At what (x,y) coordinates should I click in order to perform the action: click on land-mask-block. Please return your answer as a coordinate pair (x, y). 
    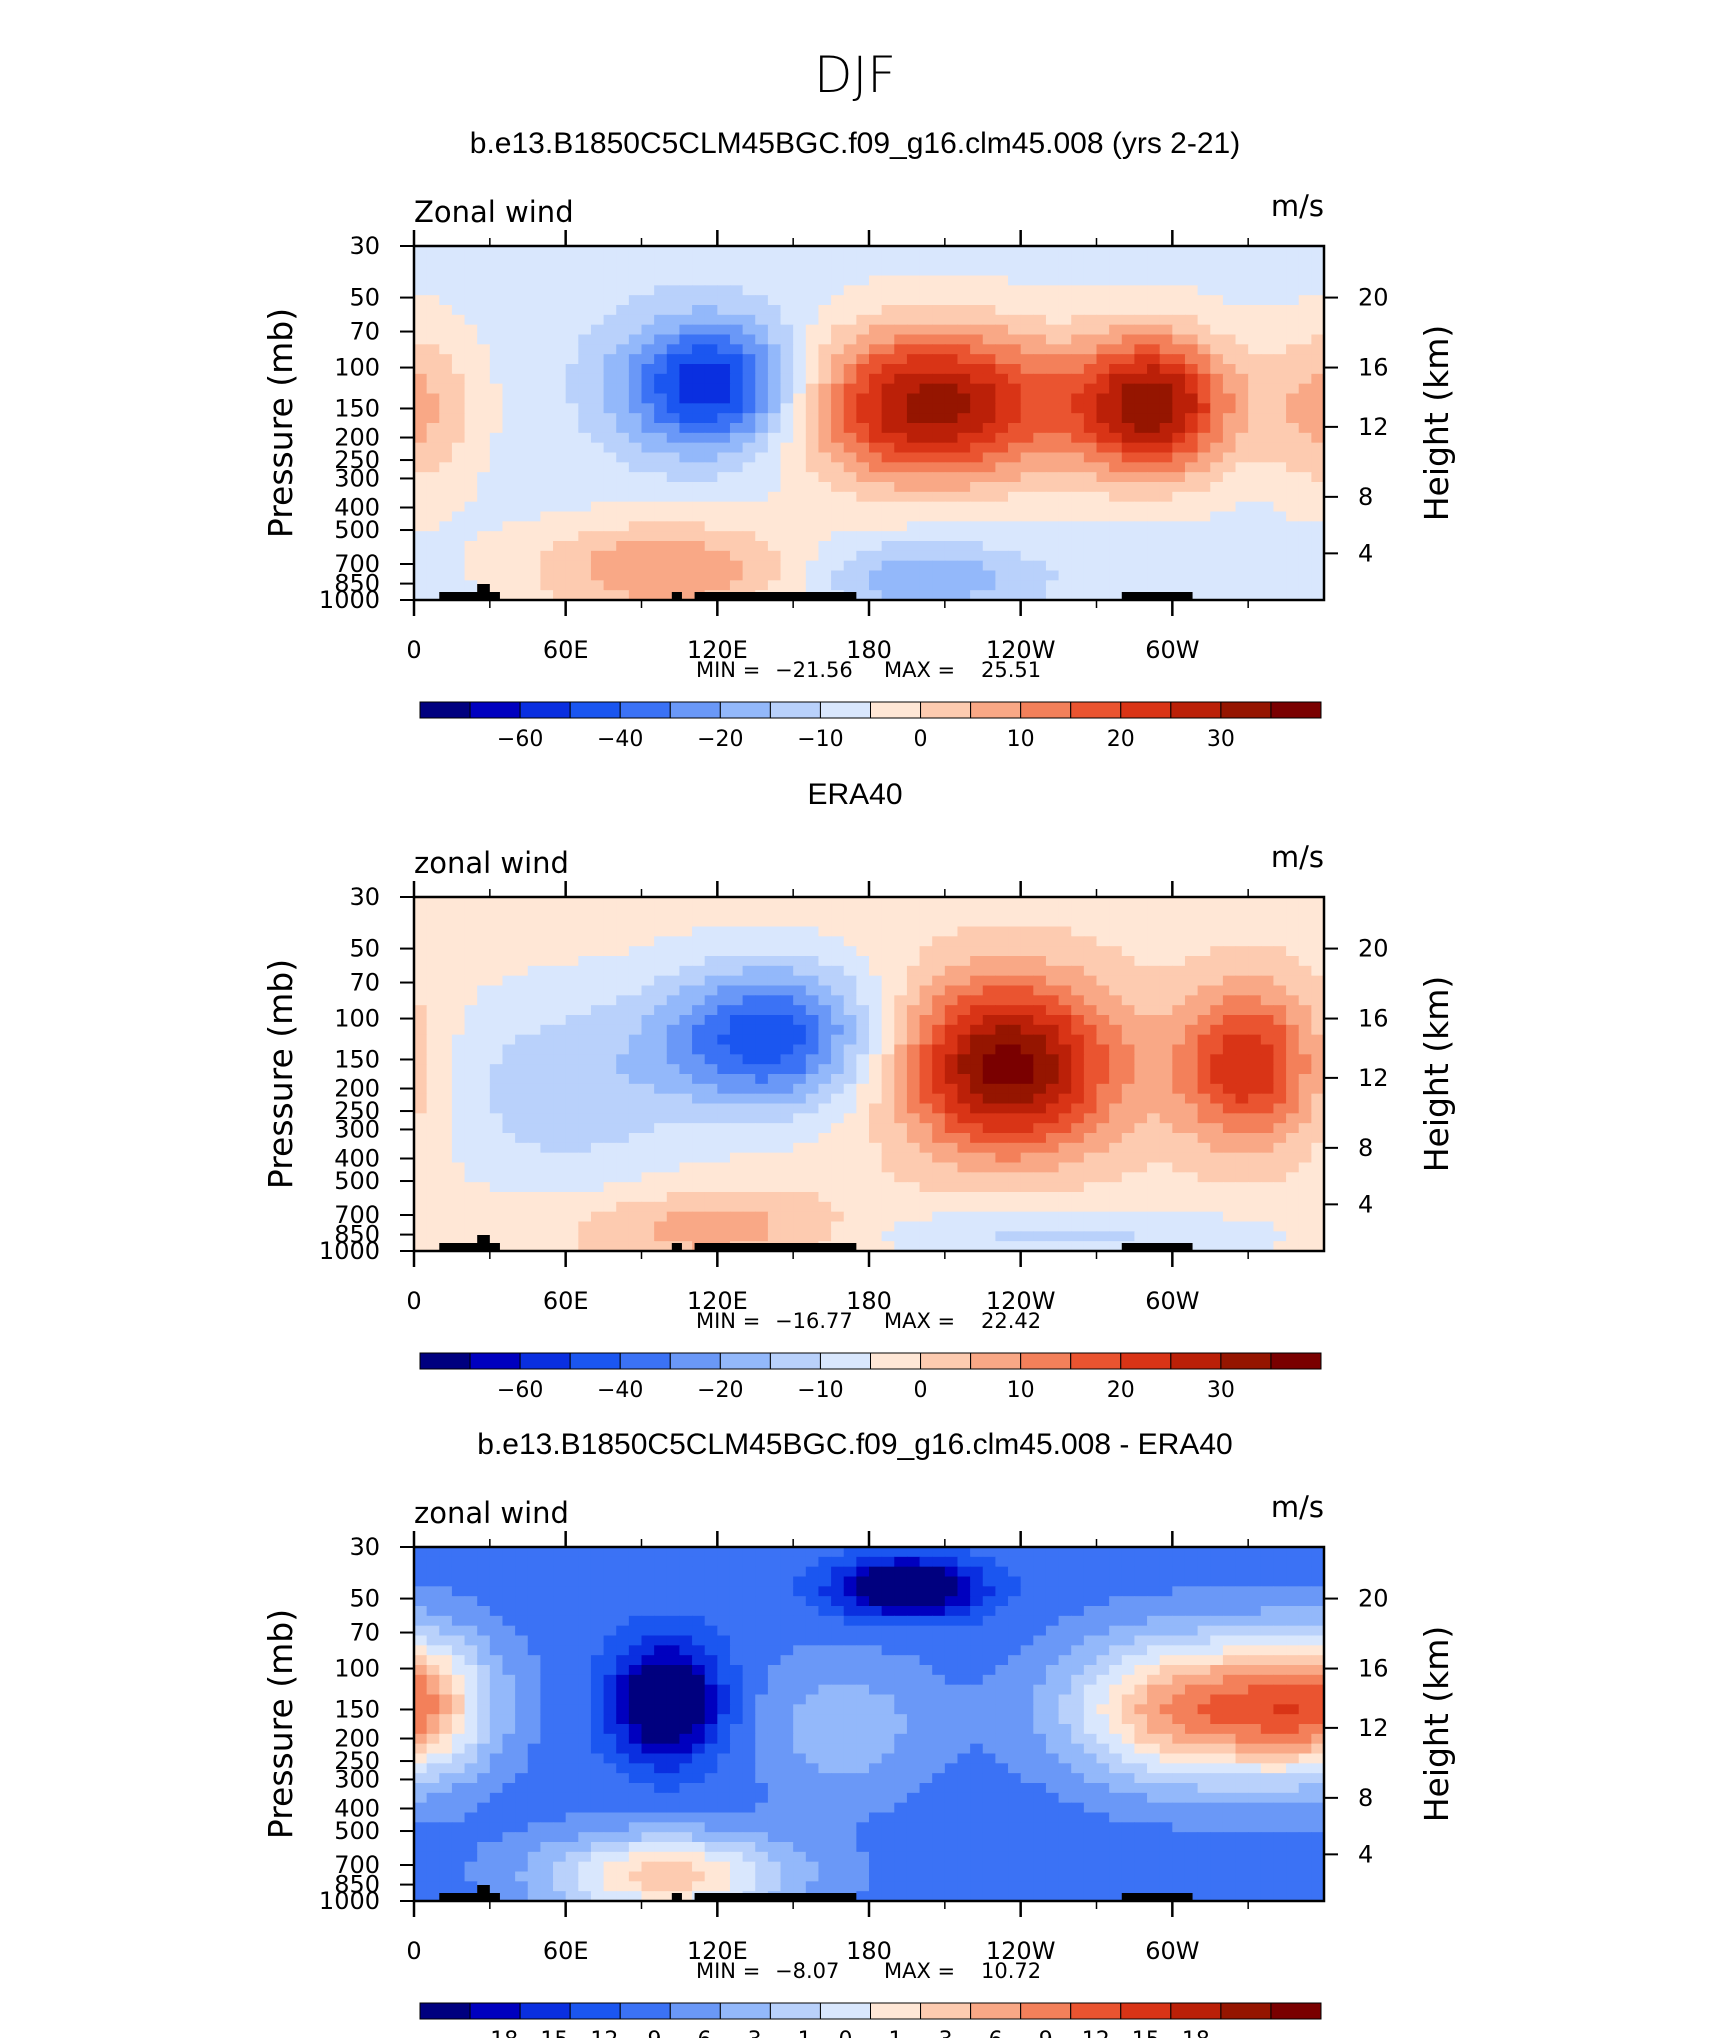
    Looking at the image, I should click on (775, 596).